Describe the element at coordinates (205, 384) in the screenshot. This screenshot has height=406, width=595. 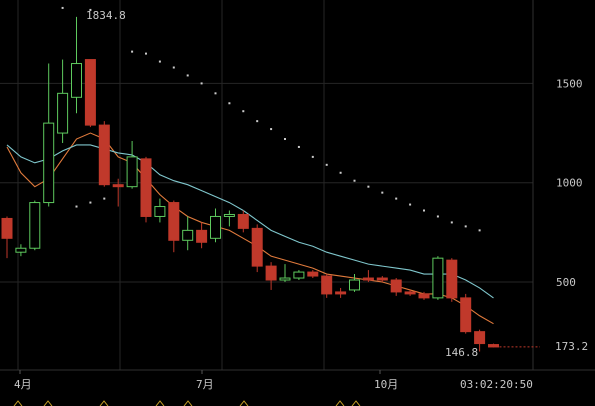
I see `x-tick-label: 7月` at that location.